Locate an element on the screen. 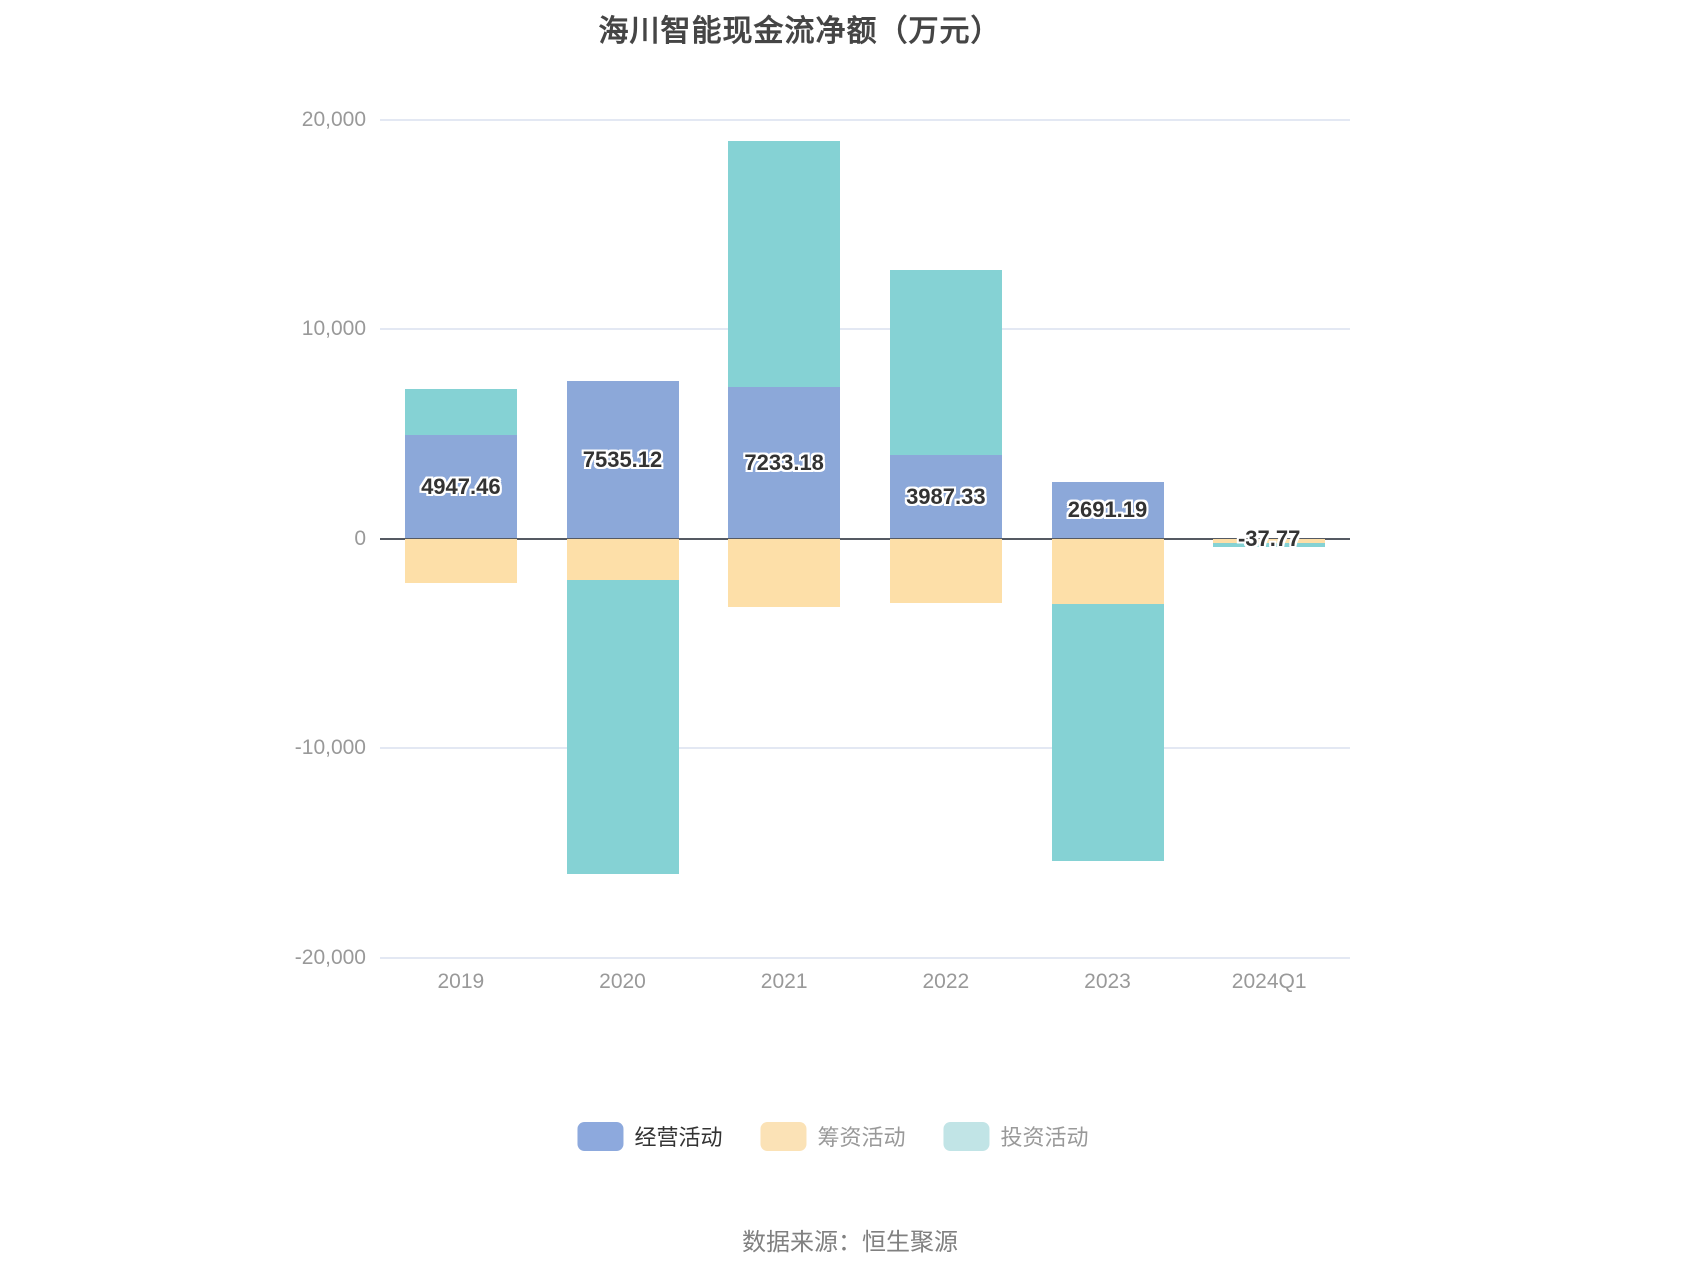 This screenshot has width=1700, height=1274. bar-value-label-2023: 2691.19 is located at coordinates (1107, 510).